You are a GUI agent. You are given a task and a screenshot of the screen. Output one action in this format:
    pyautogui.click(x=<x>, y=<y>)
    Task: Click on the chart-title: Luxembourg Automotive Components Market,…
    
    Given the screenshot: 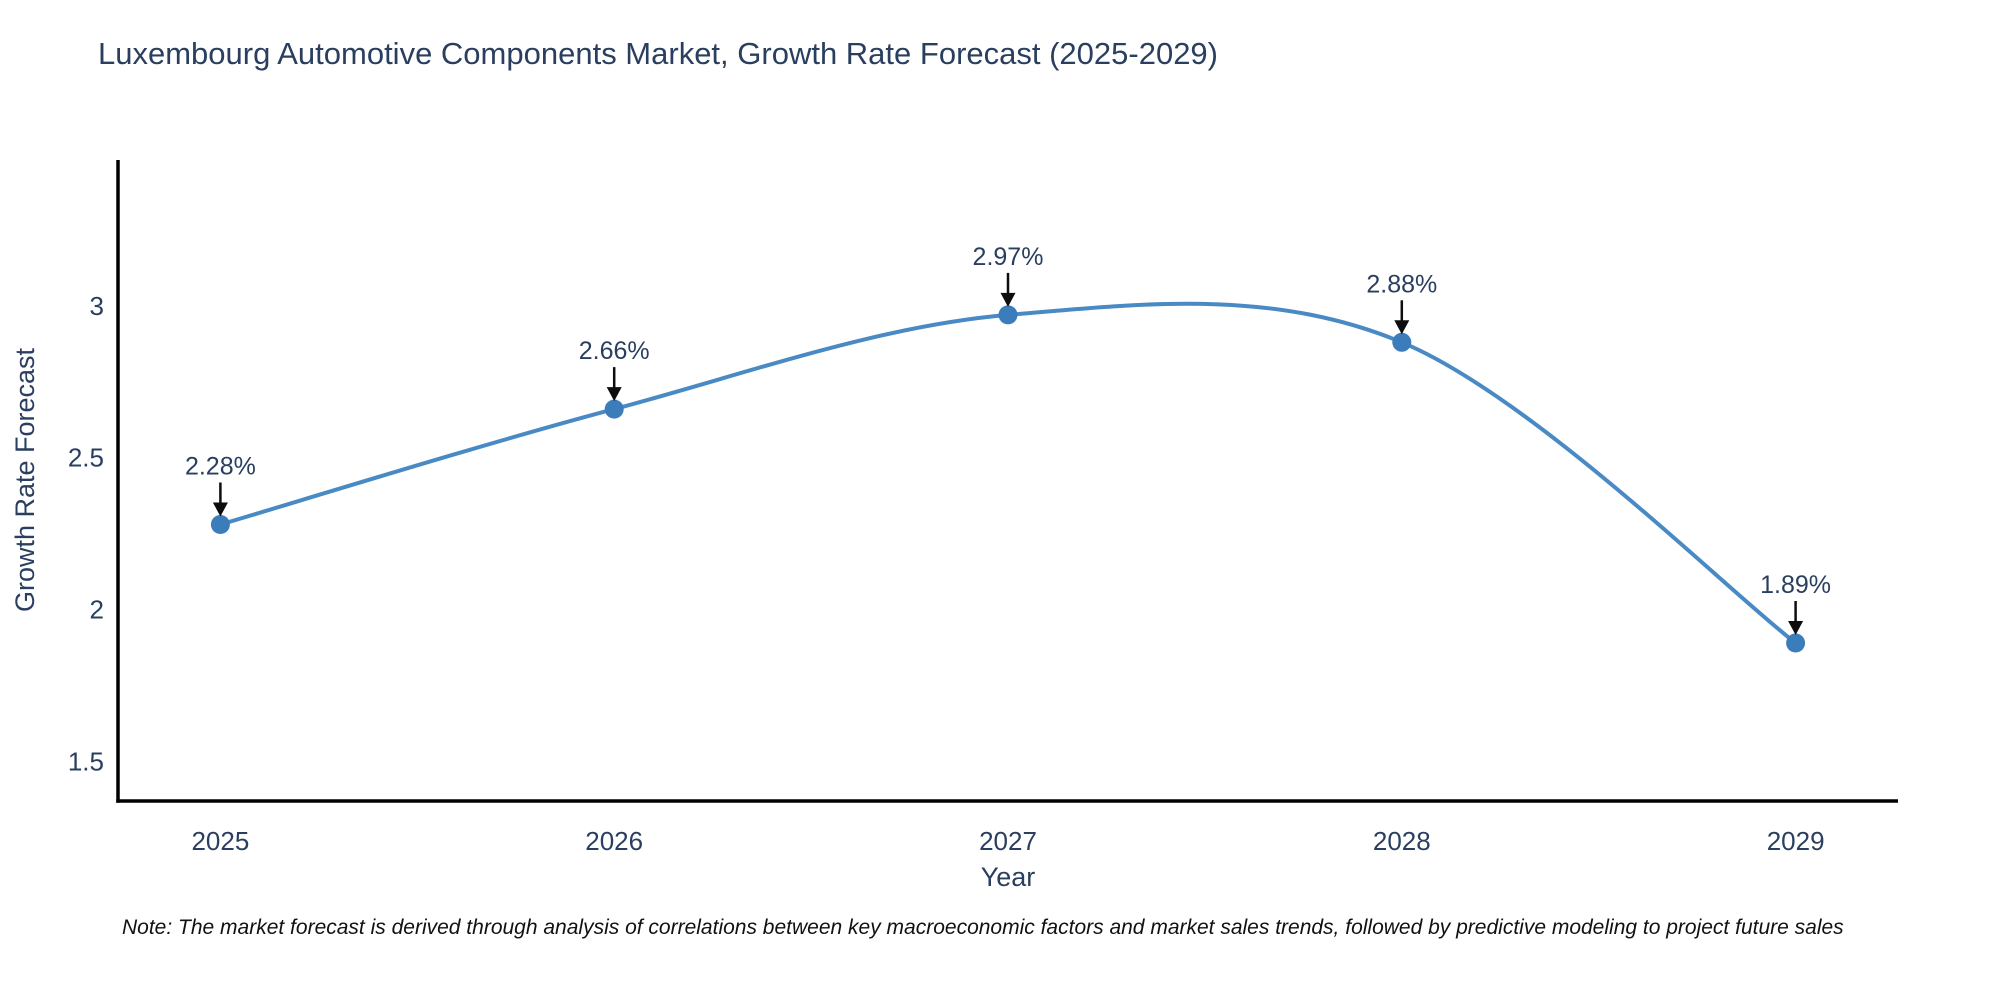 What is the action you would take?
    pyautogui.click(x=658, y=53)
    